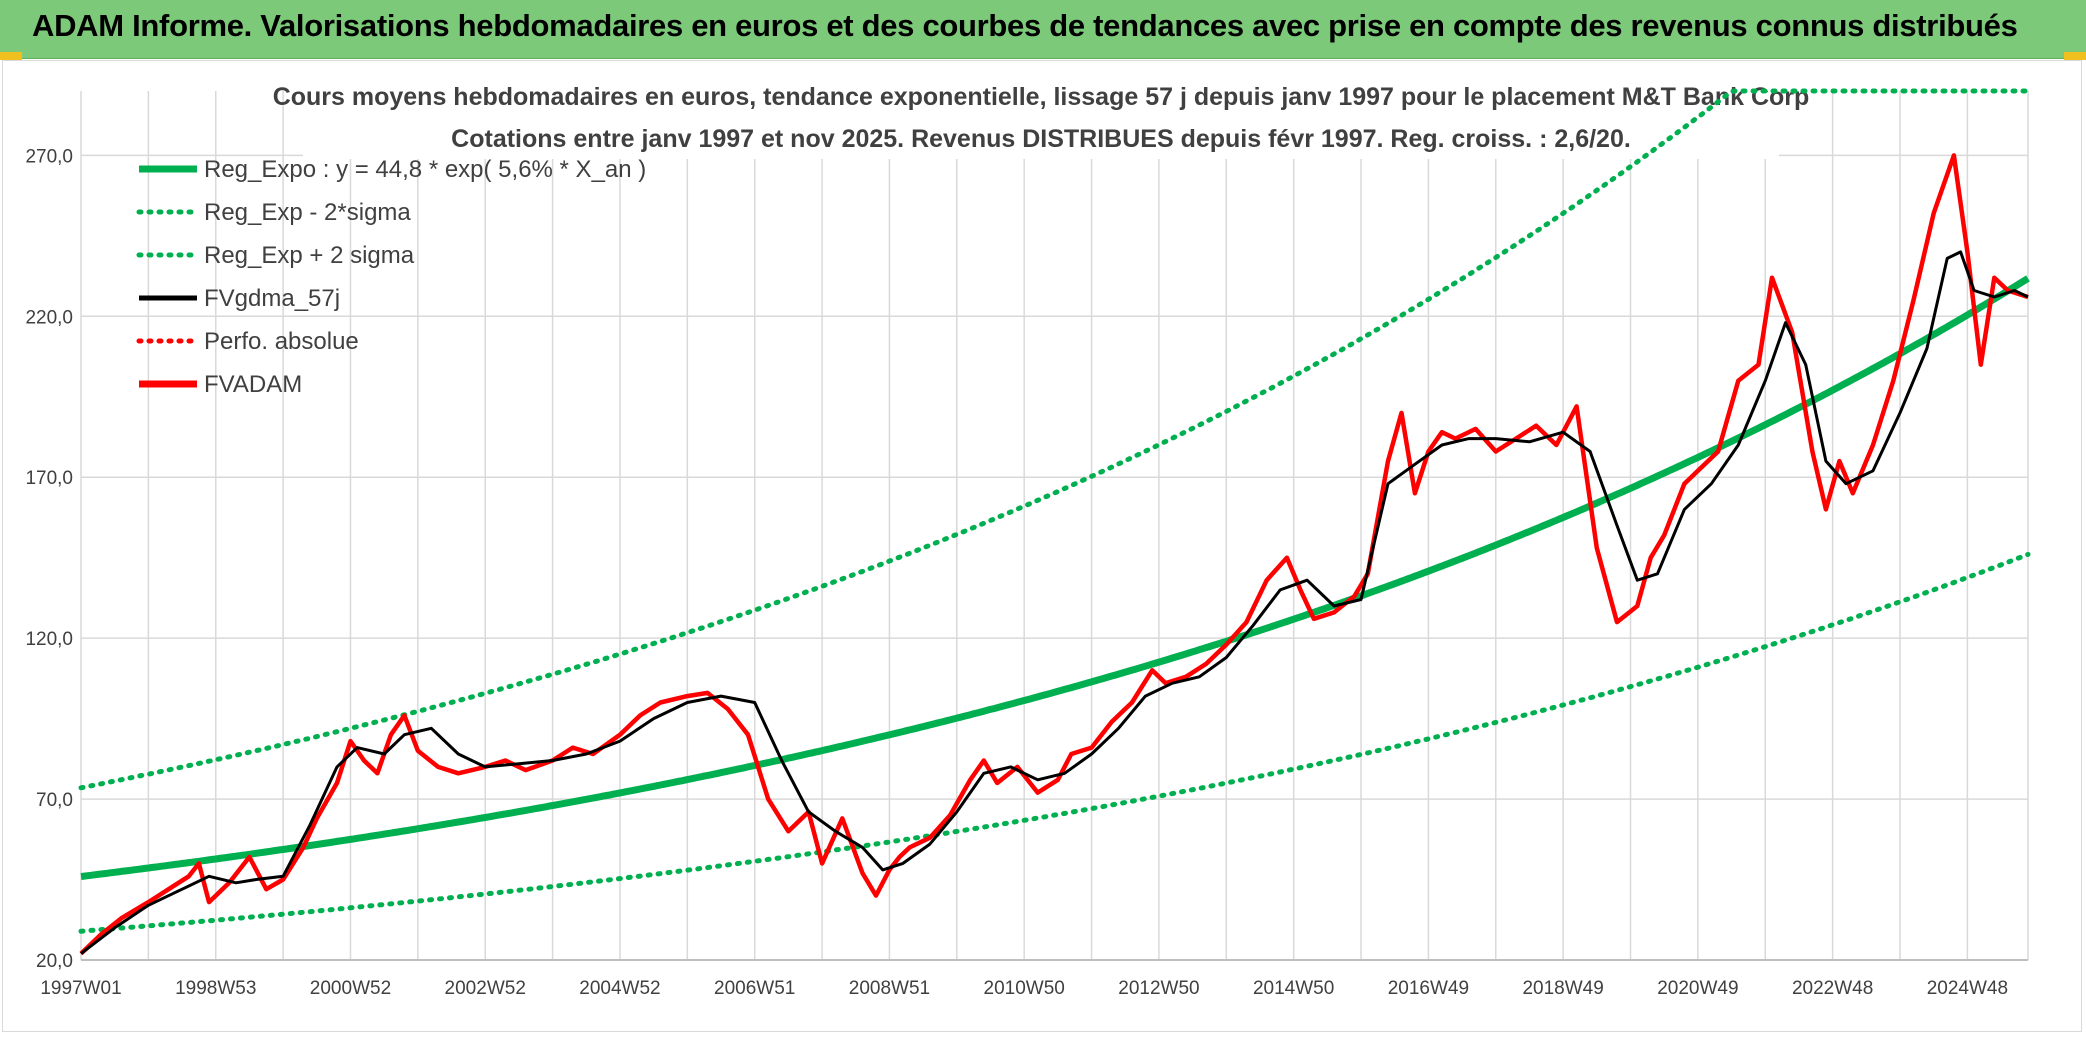 The image size is (2086, 1037). What do you see at coordinates (619, 988) in the screenshot?
I see `x-tick-label: 2004W52` at bounding box center [619, 988].